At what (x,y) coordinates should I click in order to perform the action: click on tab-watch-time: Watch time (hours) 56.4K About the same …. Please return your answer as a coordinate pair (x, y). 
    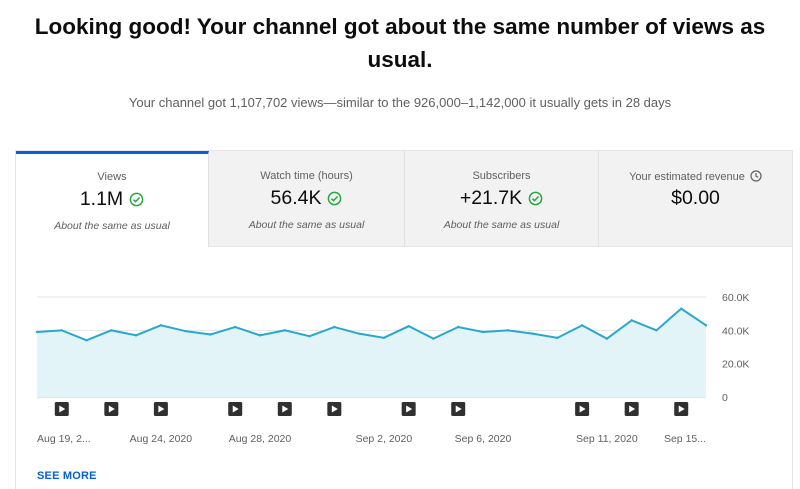
    Looking at the image, I should click on (307, 199).